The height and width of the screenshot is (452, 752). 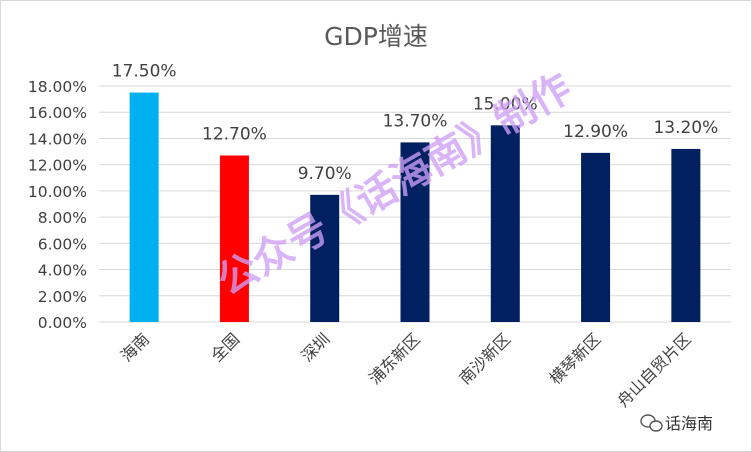 What do you see at coordinates (57, 166) in the screenshot?
I see `y-tick-label: 12.00%` at bounding box center [57, 166].